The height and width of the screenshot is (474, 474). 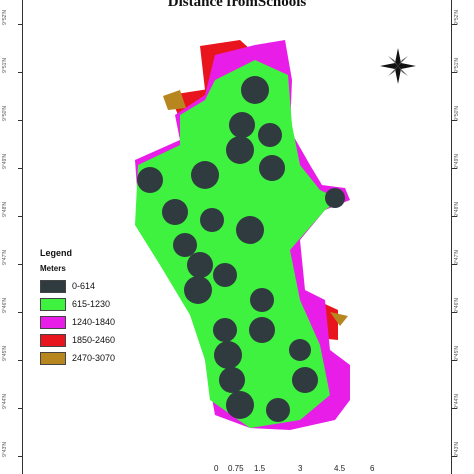 What do you see at coordinates (56, 253) in the screenshot?
I see `legend-title: Legend` at bounding box center [56, 253].